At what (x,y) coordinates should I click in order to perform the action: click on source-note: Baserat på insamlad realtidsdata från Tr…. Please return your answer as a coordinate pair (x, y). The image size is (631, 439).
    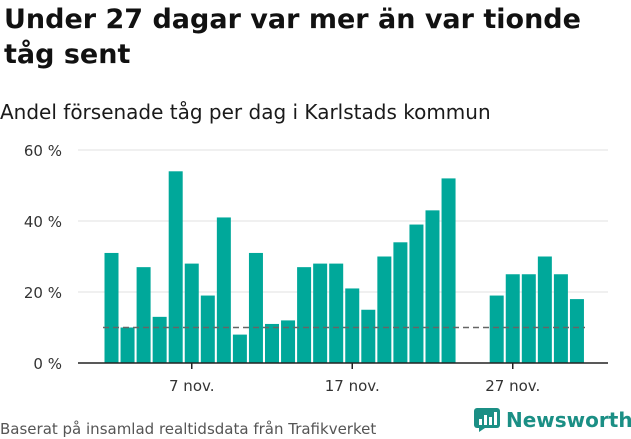
    Looking at the image, I should click on (188, 429).